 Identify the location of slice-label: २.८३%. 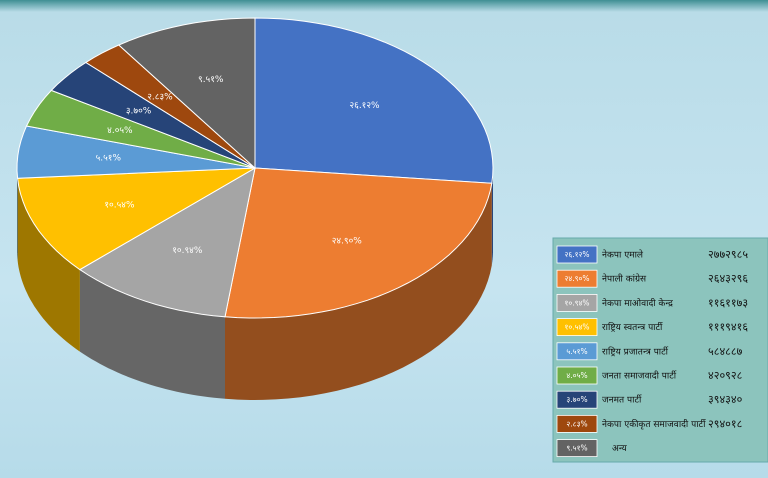
(160, 97).